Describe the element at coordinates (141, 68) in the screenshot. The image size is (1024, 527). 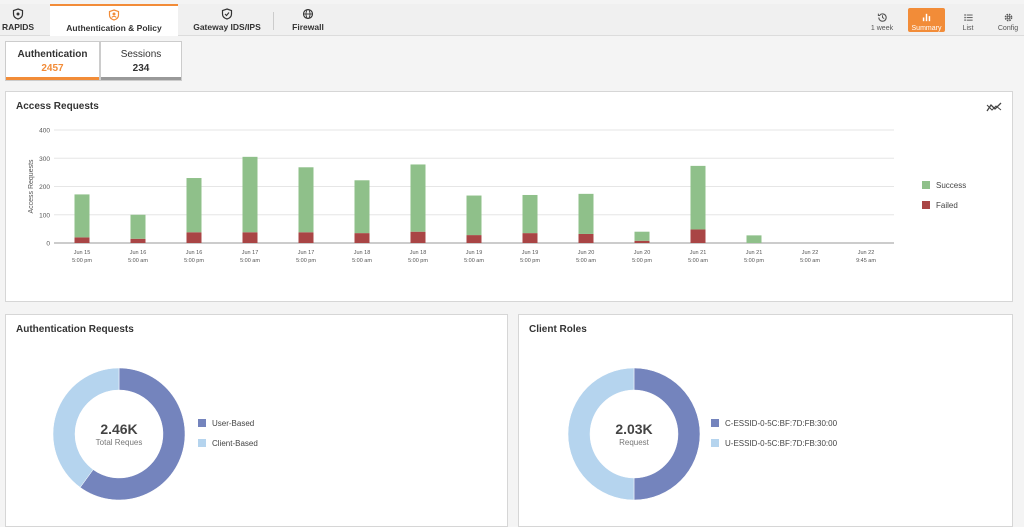
I see `subtab-count: 234` at that location.